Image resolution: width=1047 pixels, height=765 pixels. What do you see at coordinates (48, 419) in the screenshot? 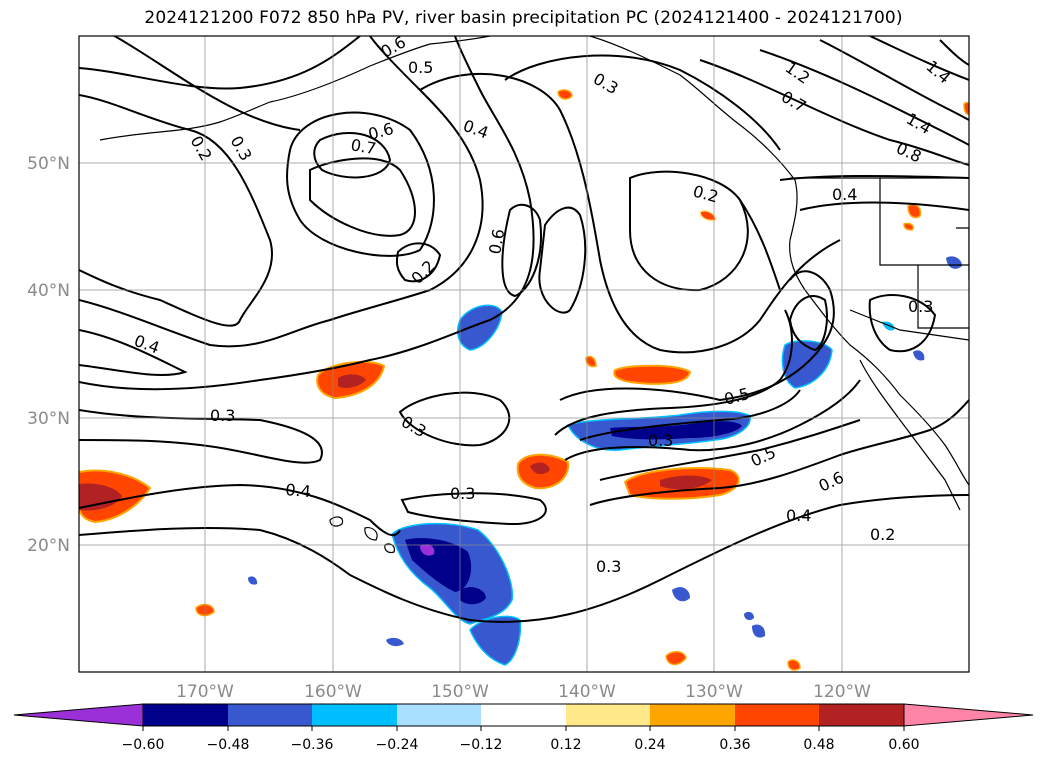
I see `lat-label: 30°N` at bounding box center [48, 419].